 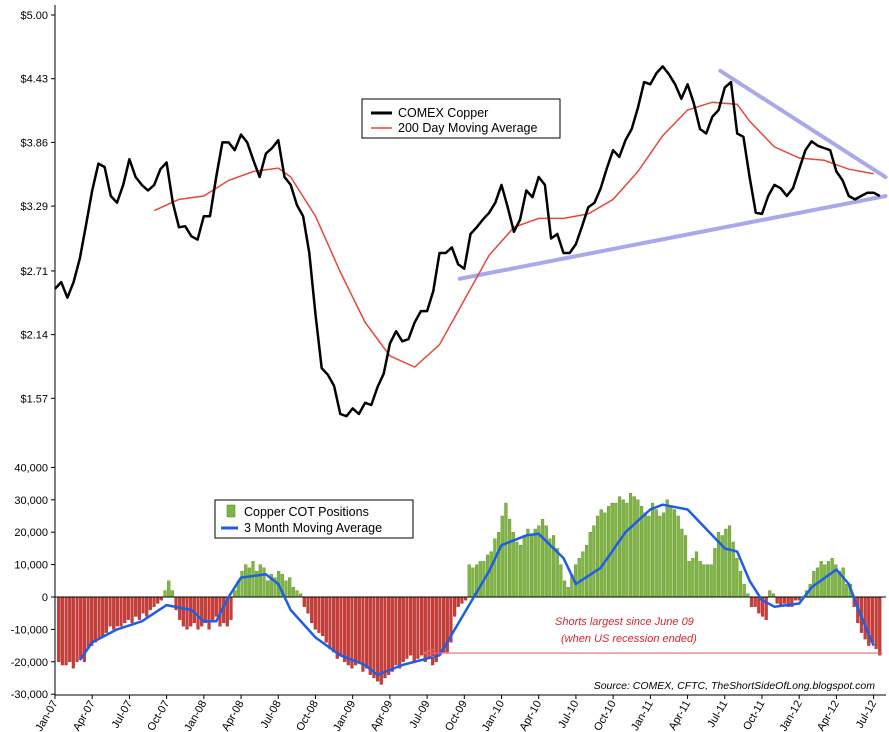 What do you see at coordinates (34, 207) in the screenshot?
I see `price-y-tick-label: $3.29` at bounding box center [34, 207].